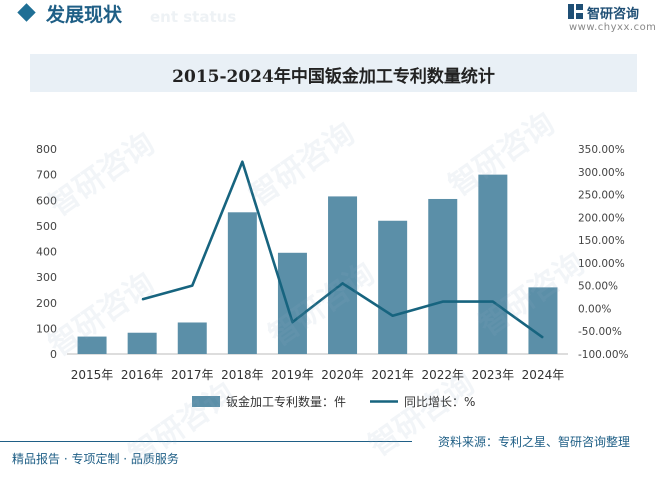 The width and height of the screenshot is (667, 479). Describe the element at coordinates (601, 173) in the screenshot. I see `right-axis-tick-label: 300.00%` at that location.